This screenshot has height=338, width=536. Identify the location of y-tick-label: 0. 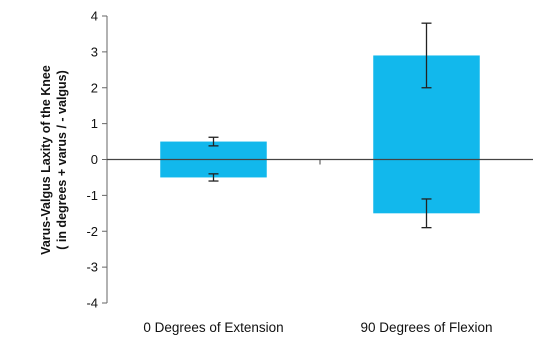
(94, 159).